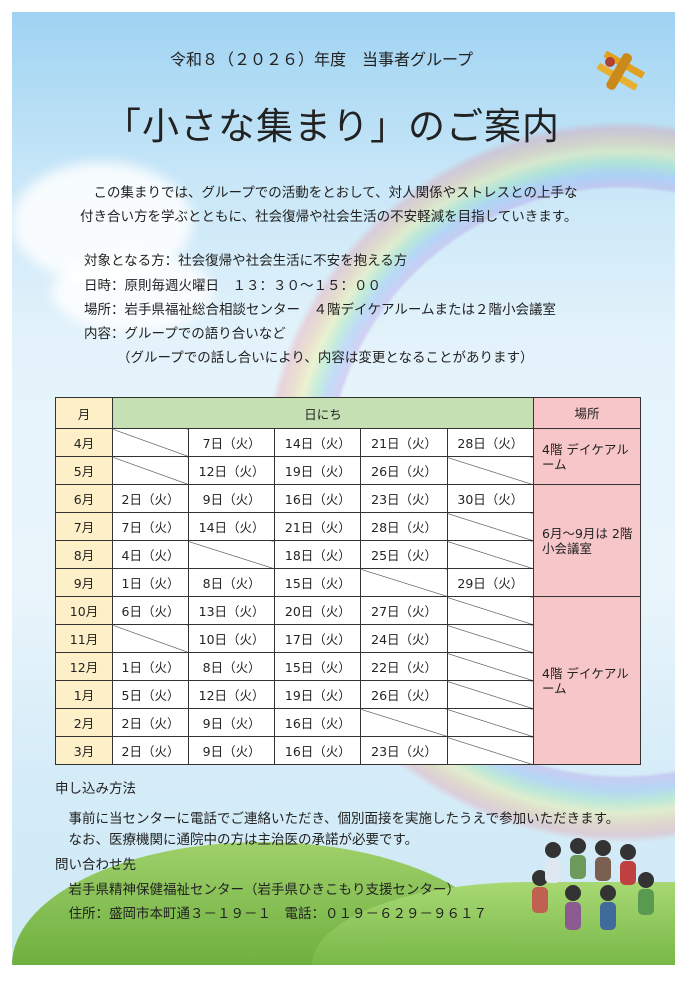 This screenshot has width=690, height=981. What do you see at coordinates (150, 554) in the screenshot?
I see `date-cell: 4日（火）` at bounding box center [150, 554].